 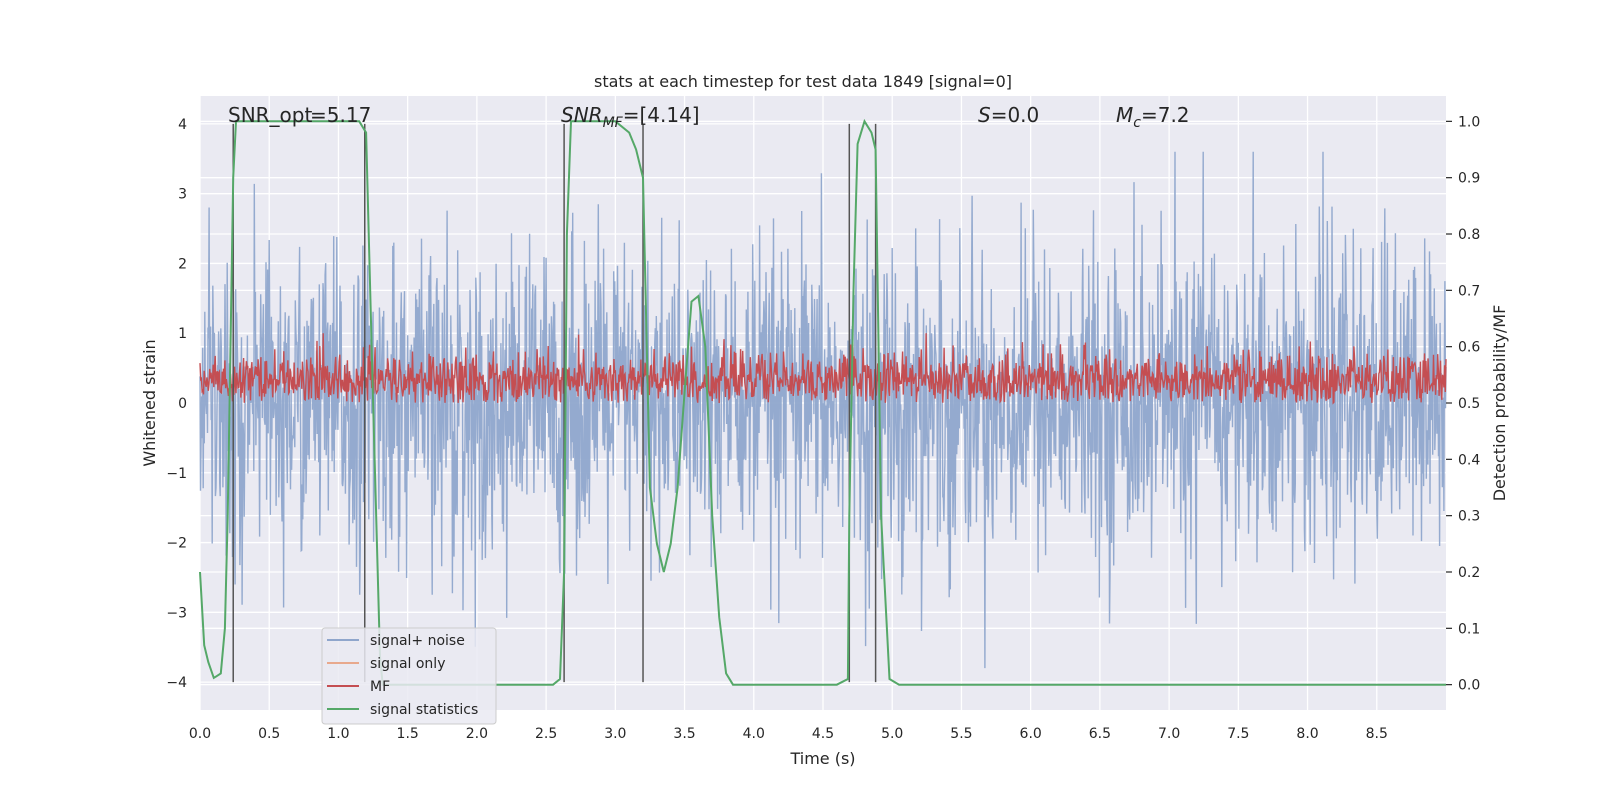 What do you see at coordinates (684, 734) in the screenshot?
I see `x-tick-label: 3.5` at bounding box center [684, 734].